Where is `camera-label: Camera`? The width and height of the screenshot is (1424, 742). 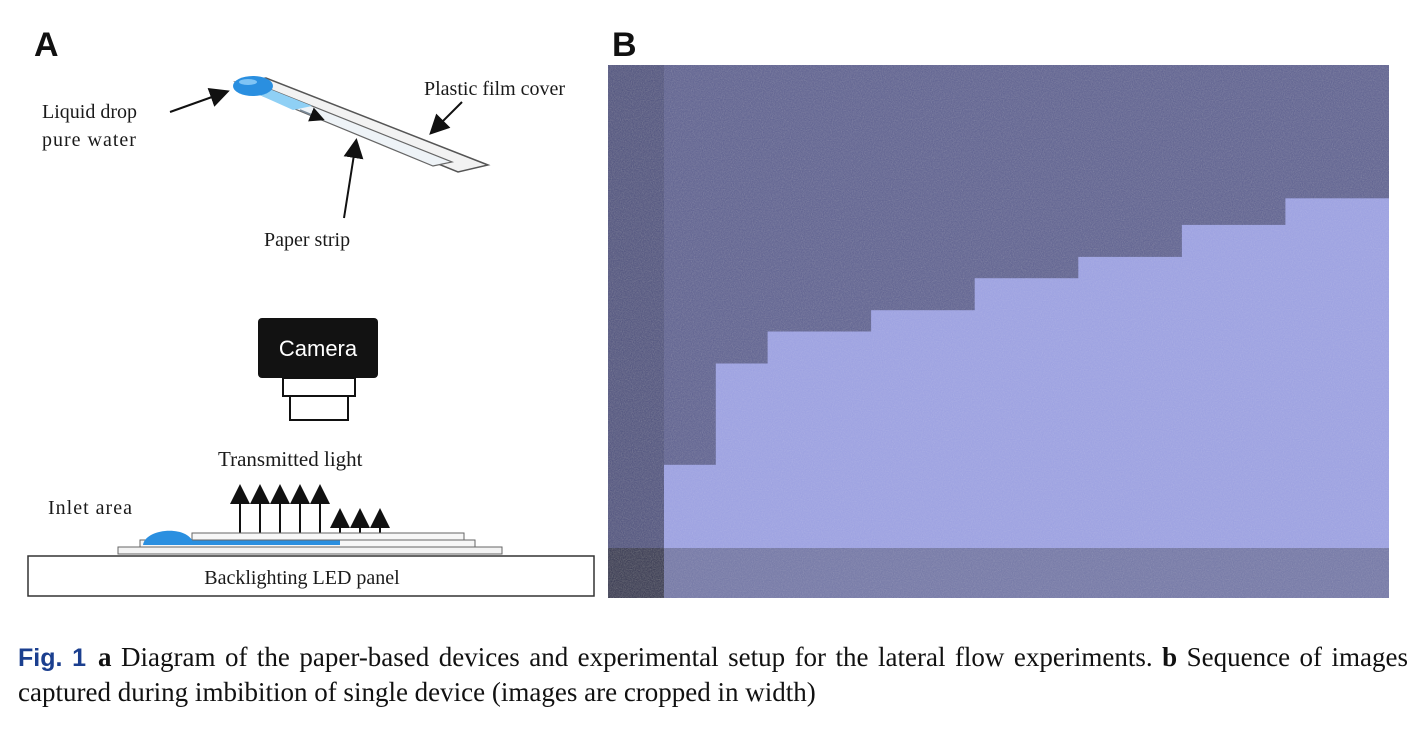
camera-label: Camera is located at coordinates (318, 348).